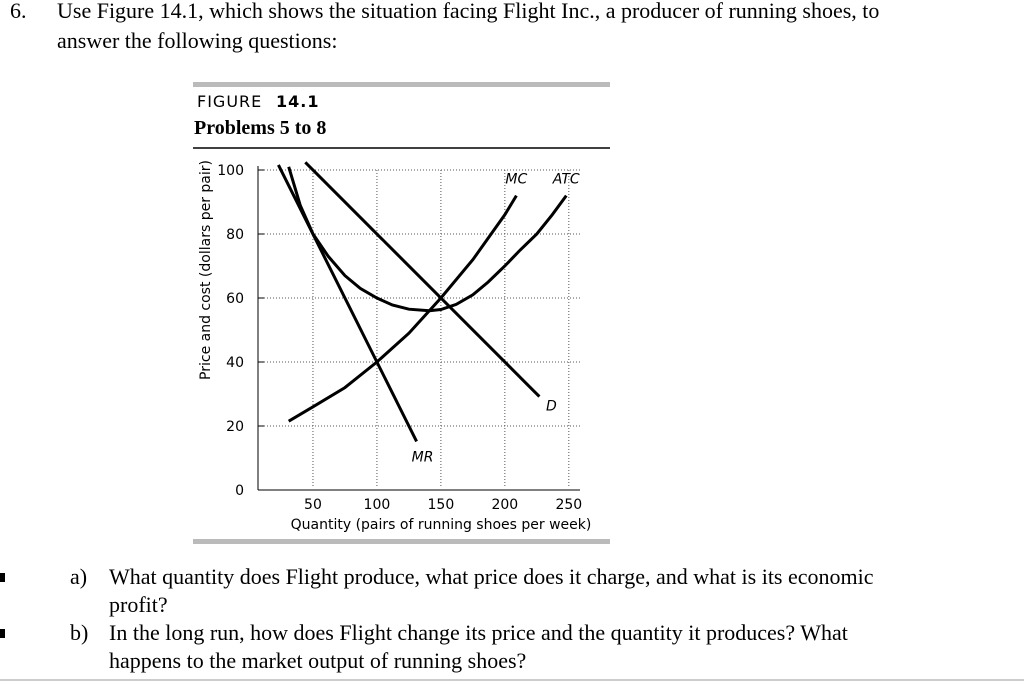  Describe the element at coordinates (401, 541) in the screenshot. I see `figure-bottom-bar` at that location.